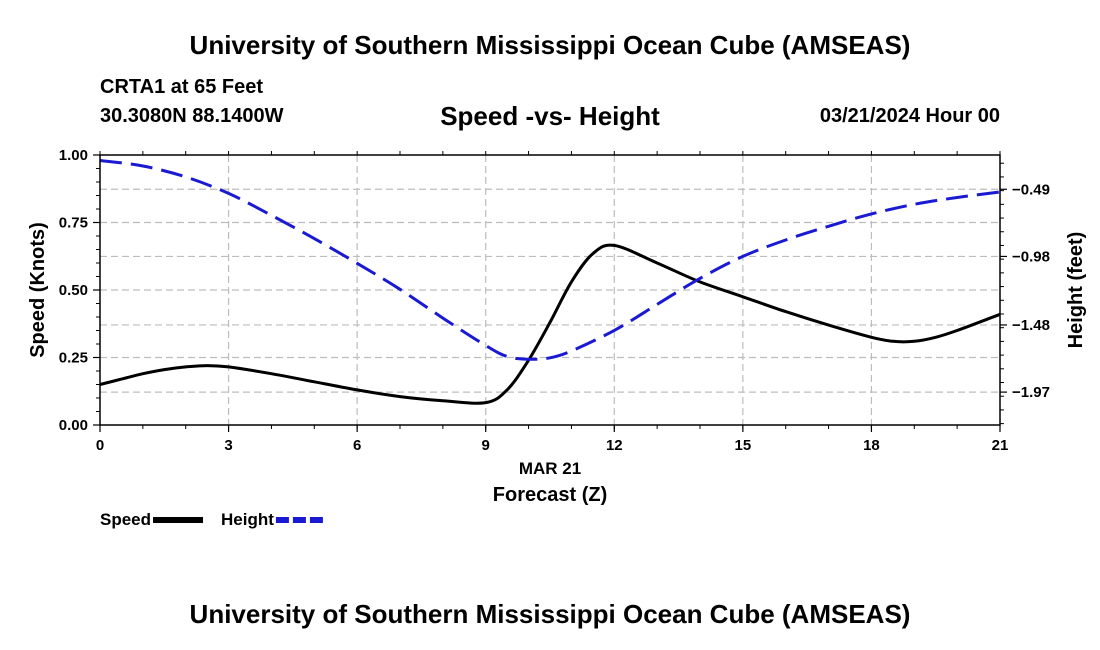 The width and height of the screenshot is (1100, 650). What do you see at coordinates (213, 519) in the screenshot?
I see `legend: Speed Height` at bounding box center [213, 519].